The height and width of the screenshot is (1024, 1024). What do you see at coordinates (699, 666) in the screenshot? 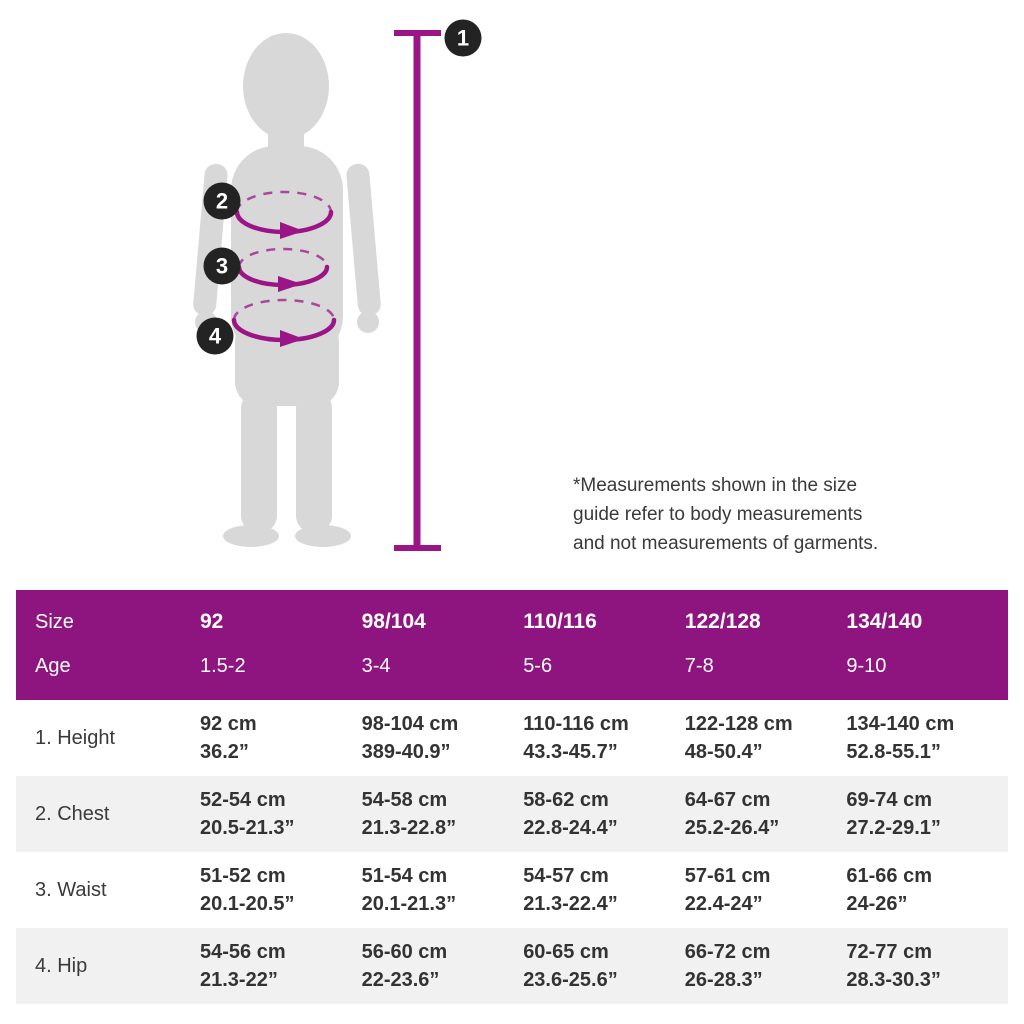
I see `age-col-3: 7-8` at bounding box center [699, 666].